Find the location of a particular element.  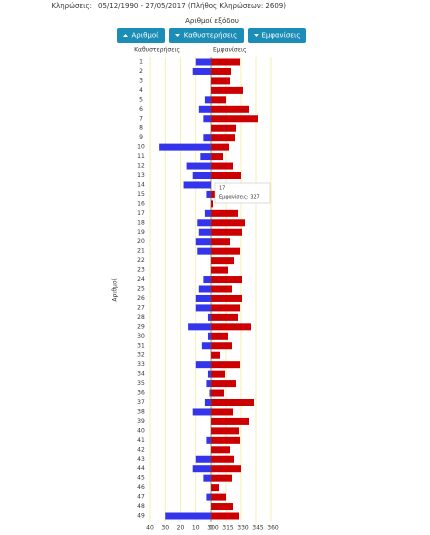

button-label: Αριθμοί is located at coordinates (146, 36).